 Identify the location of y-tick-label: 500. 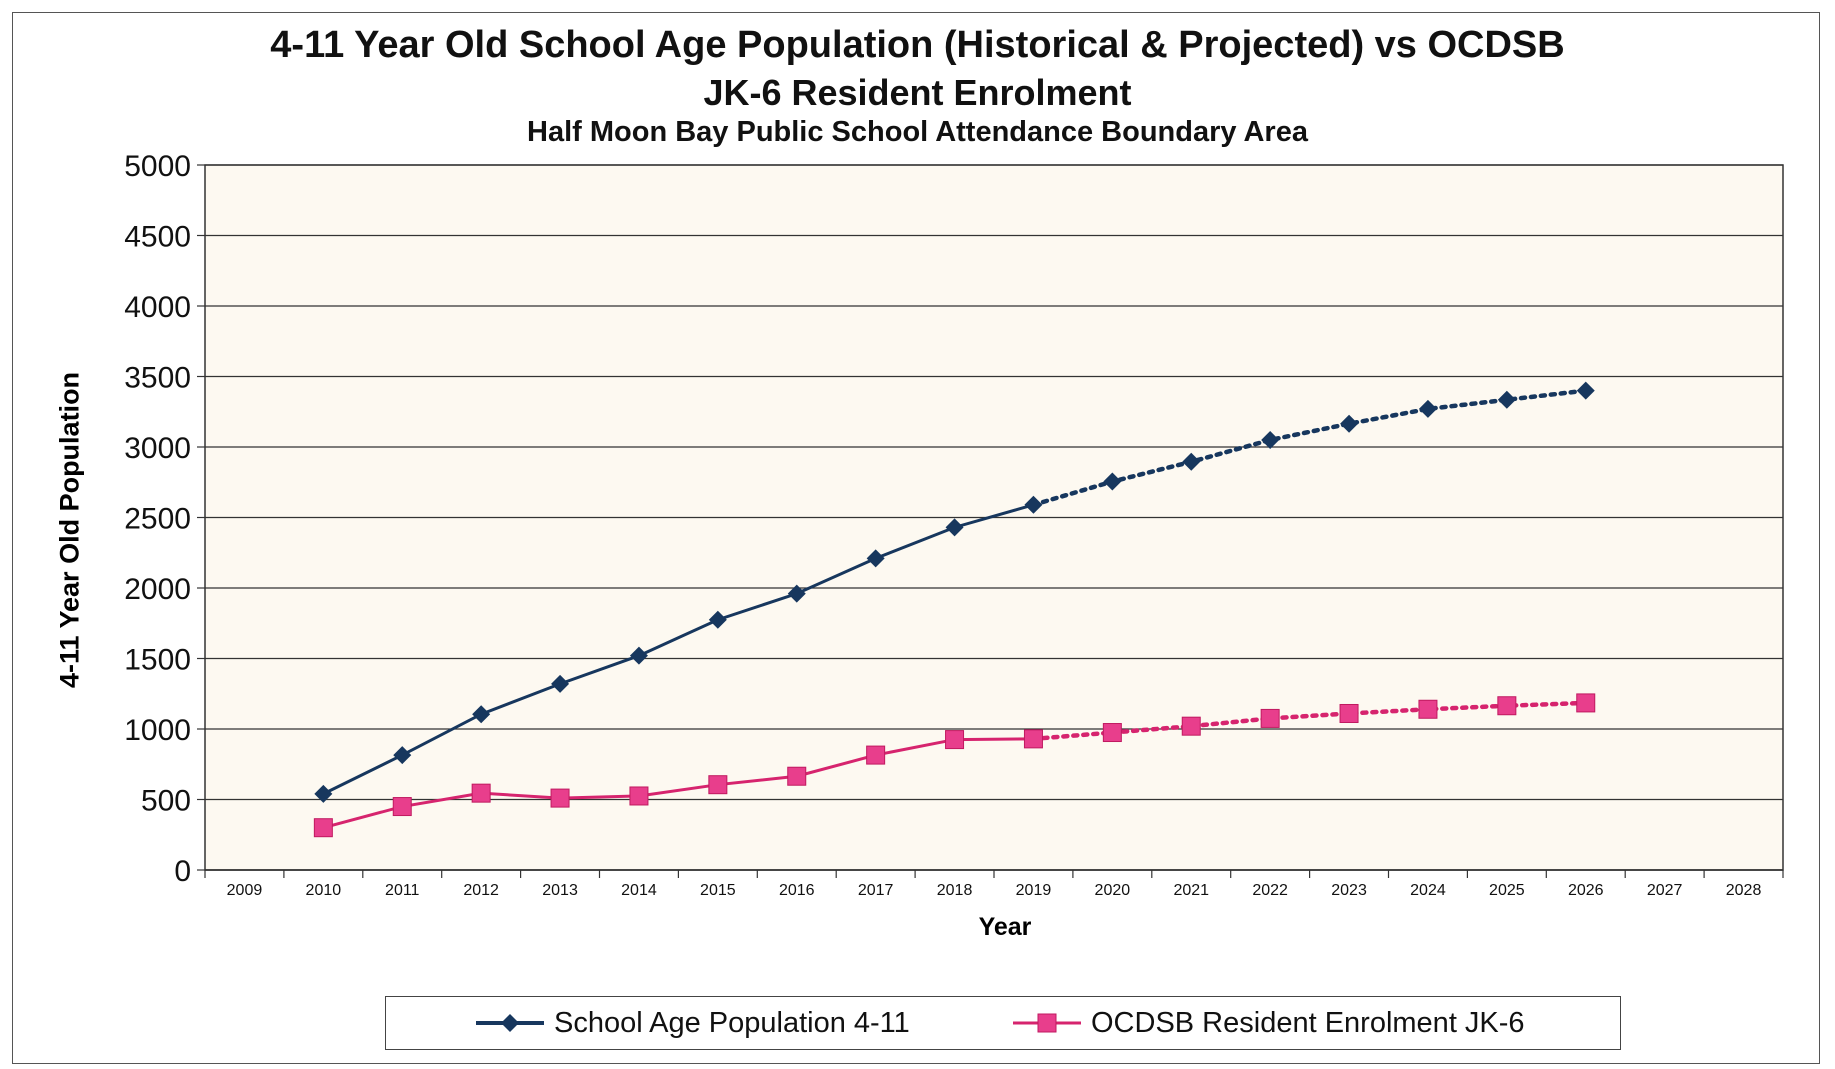
(166, 801).